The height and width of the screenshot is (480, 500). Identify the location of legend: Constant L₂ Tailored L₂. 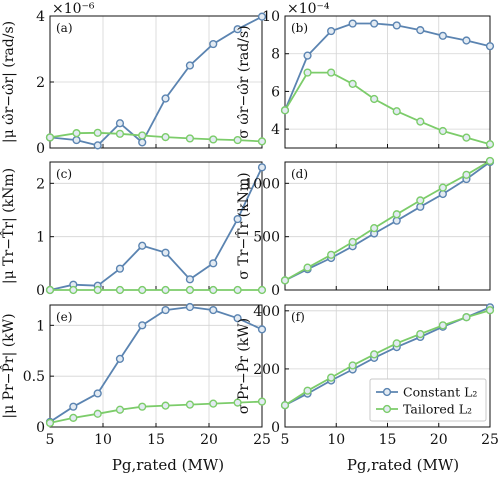
(428, 400).